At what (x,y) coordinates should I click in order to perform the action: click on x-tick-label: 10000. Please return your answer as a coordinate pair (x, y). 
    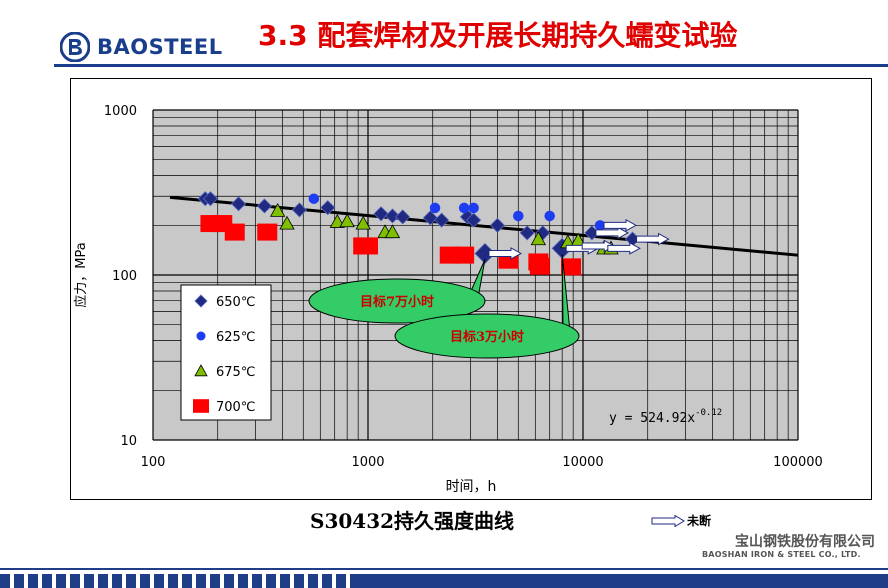
    Looking at the image, I should click on (582, 462).